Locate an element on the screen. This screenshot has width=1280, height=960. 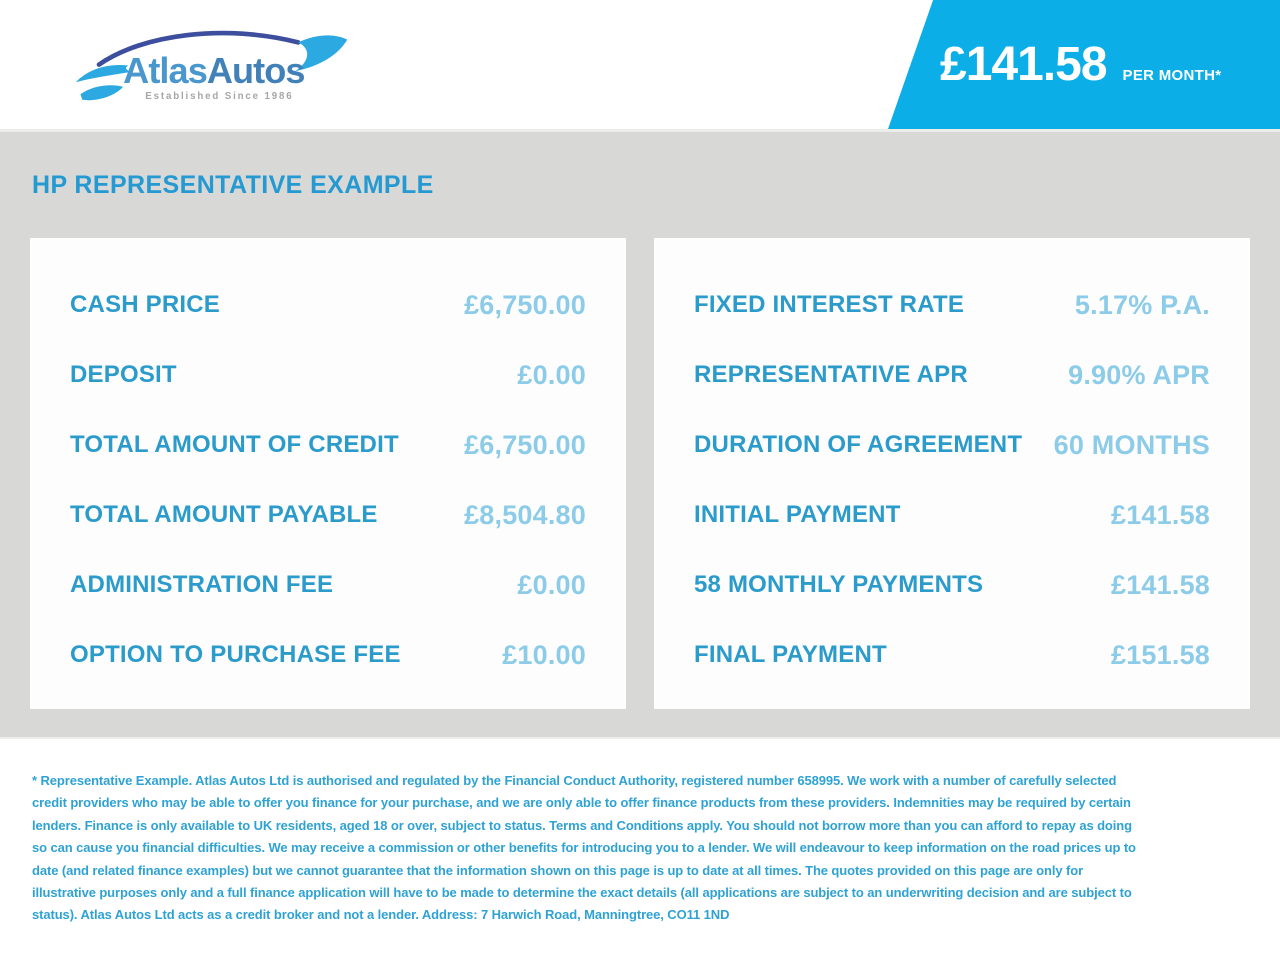
finance-row-label: DURATION OF AGREEMENT is located at coordinates (858, 444).